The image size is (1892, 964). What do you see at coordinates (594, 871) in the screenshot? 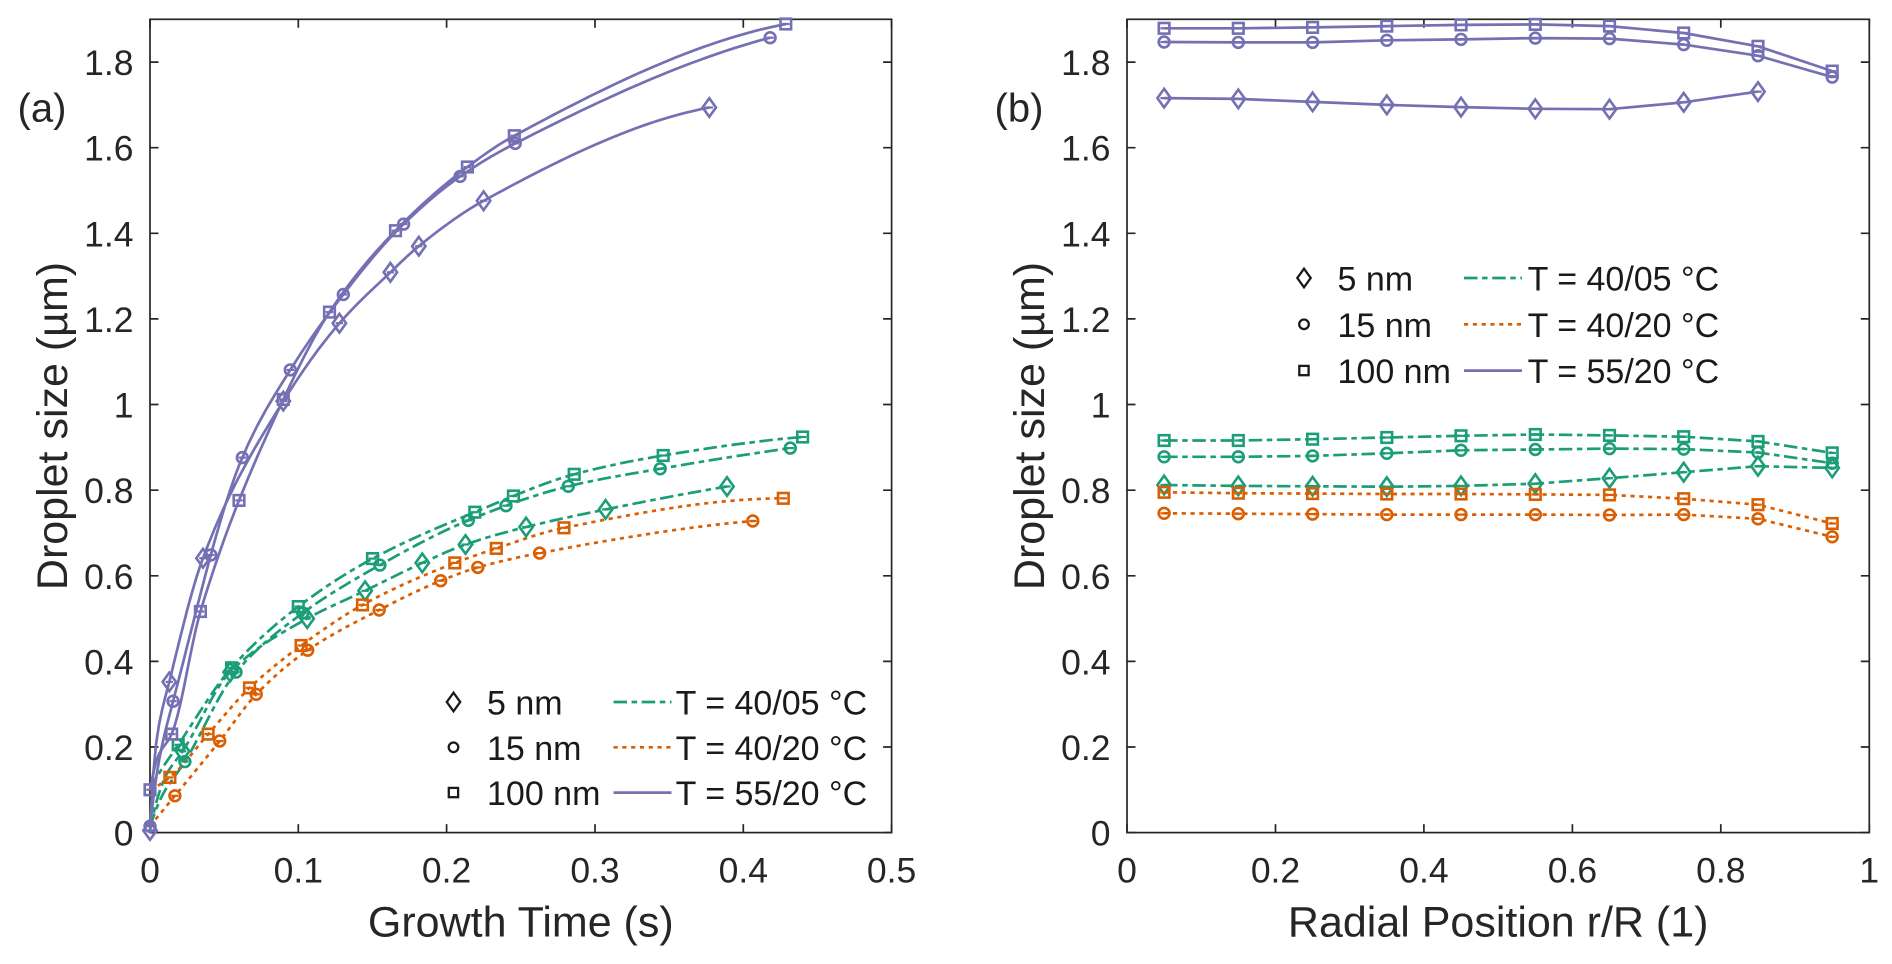
I see `svg-text: 0.3` at bounding box center [594, 871].